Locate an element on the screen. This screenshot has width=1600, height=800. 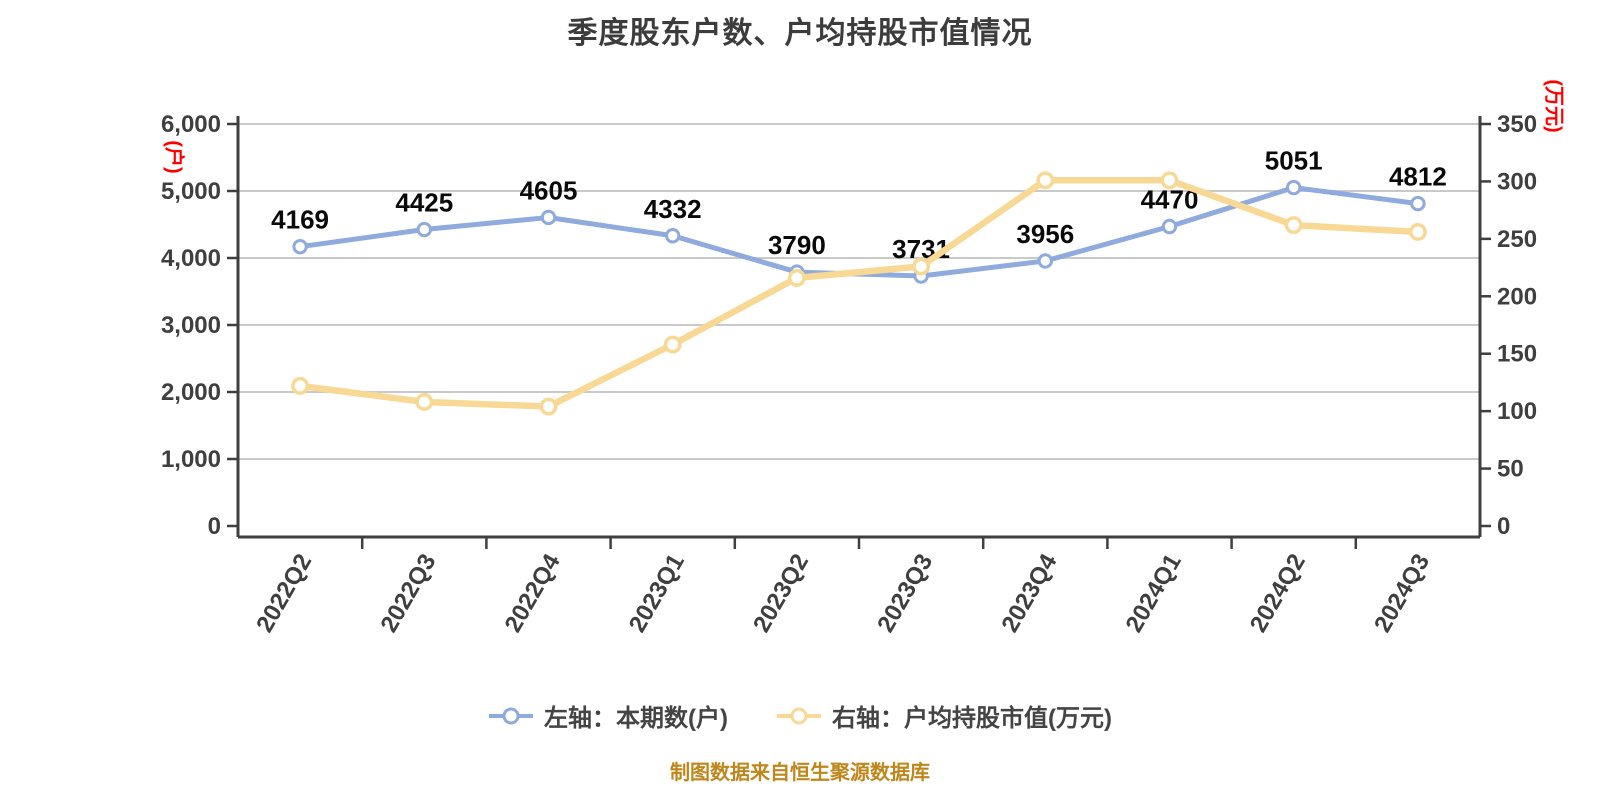
right-axis-tick-label: 300 is located at coordinates (1517, 181).